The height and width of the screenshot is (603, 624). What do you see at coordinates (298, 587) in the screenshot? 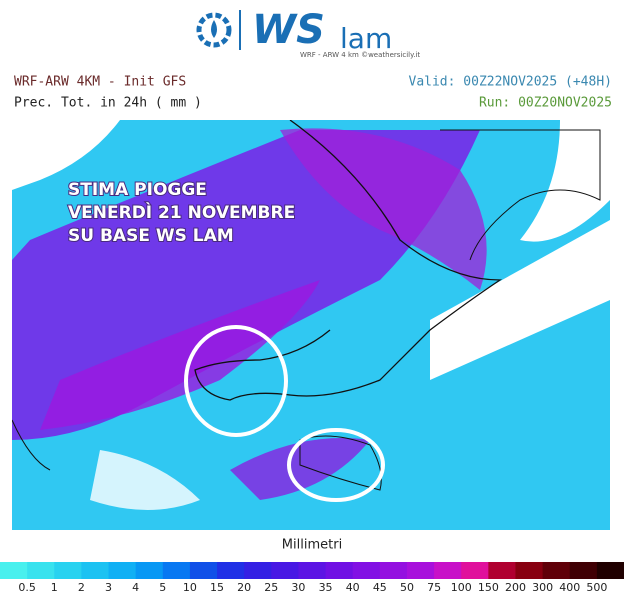
I see `colorbar-label: 30` at bounding box center [298, 587].